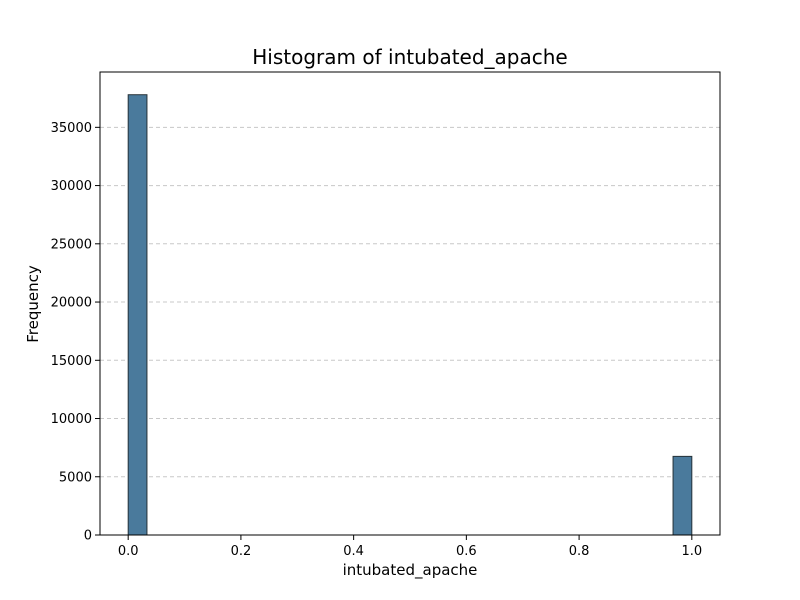 Image resolution: width=800 pixels, height=600 pixels. Describe the element at coordinates (579, 551) in the screenshot. I see `x-tick-label: 0.8` at that location.